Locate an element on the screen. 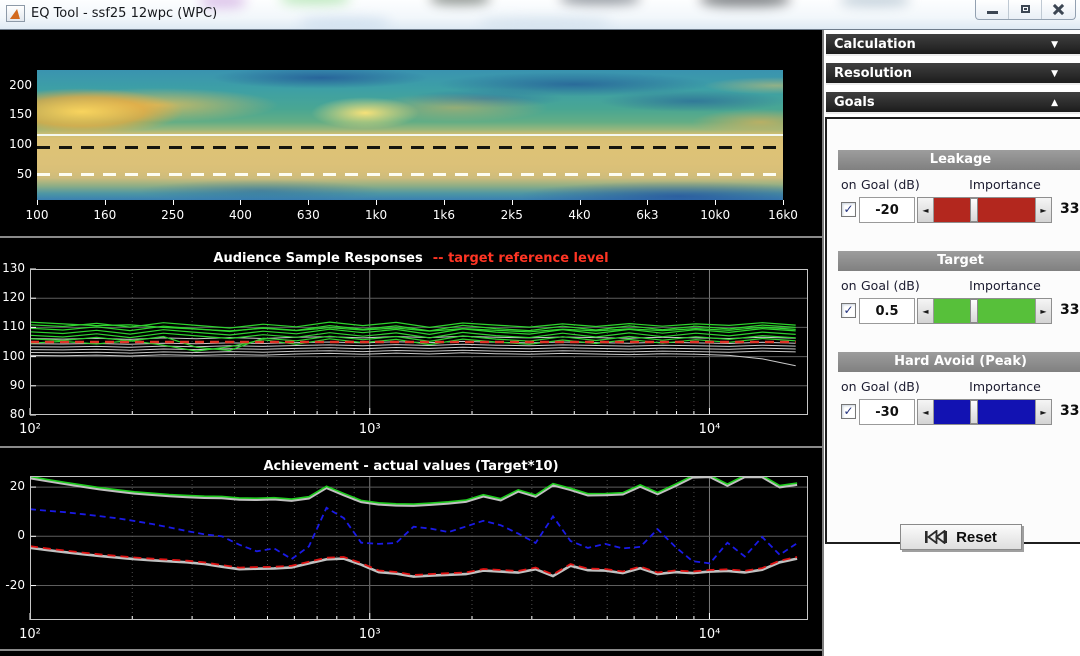 Image resolution: width=1080 pixels, height=656 pixels. spectrogram-y-tick: 200 is located at coordinates (20, 84).